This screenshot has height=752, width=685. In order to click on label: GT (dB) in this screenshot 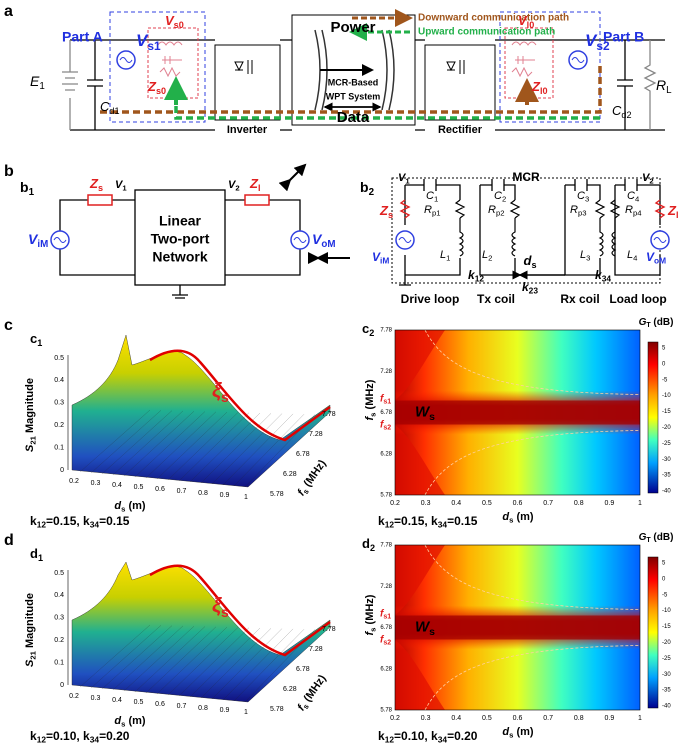, I will do `click(656, 538)`.